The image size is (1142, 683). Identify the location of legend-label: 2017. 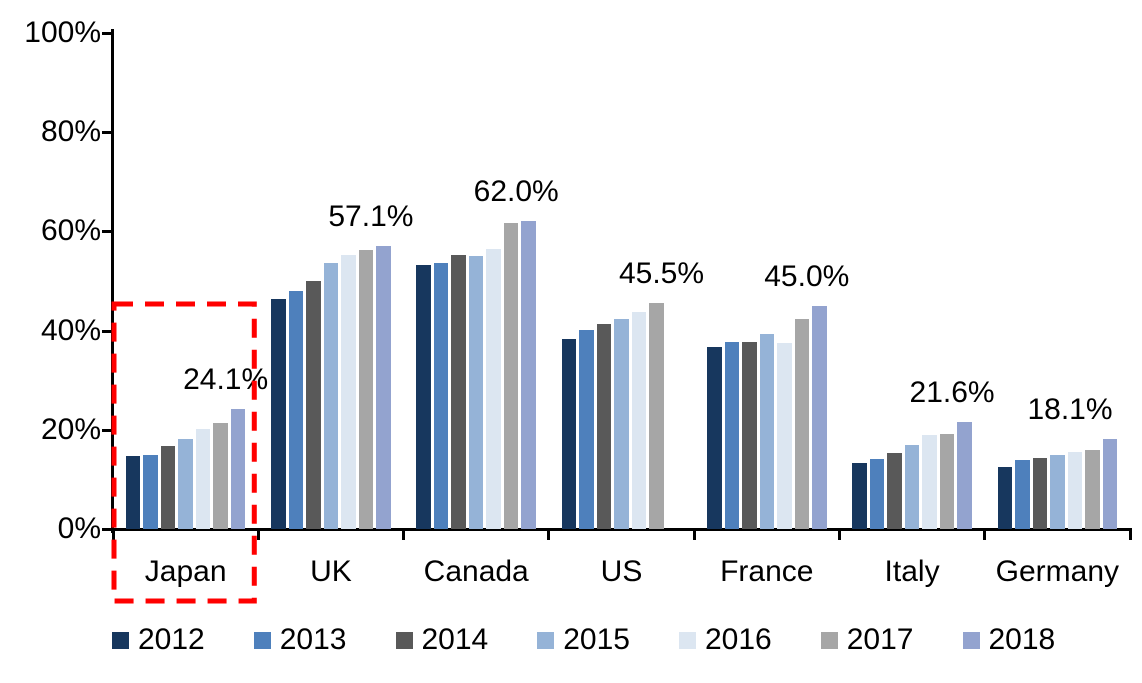
(880, 639).